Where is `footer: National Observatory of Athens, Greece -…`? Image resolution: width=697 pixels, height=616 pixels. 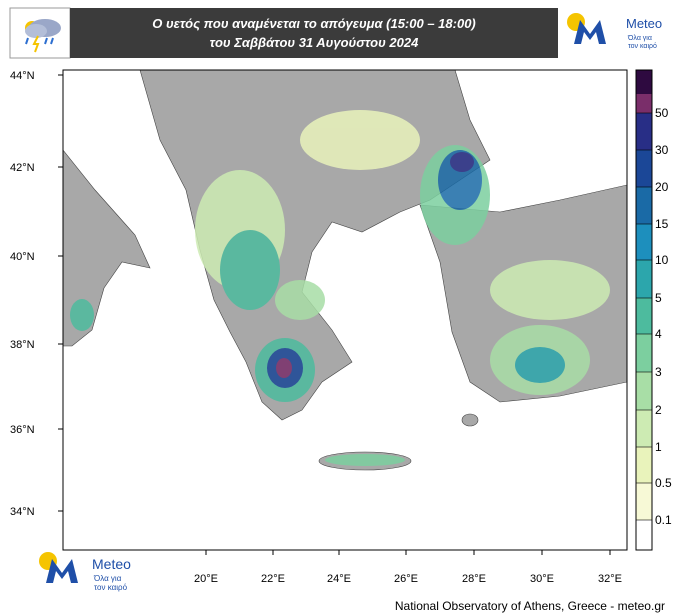 footer: National Observatory of Athens, Greece -… is located at coordinates (530, 606).